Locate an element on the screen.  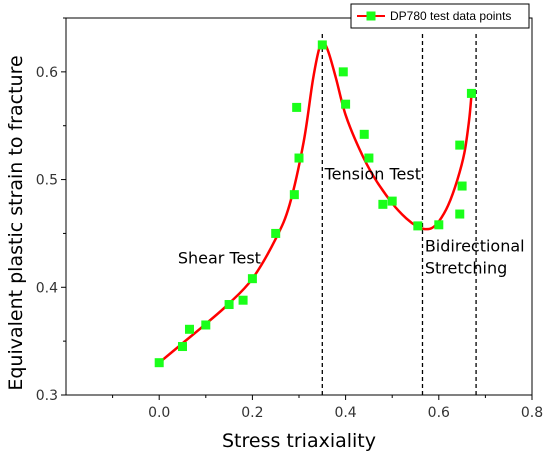
y-tick-label: 0.6 is located at coordinates (47, 73).